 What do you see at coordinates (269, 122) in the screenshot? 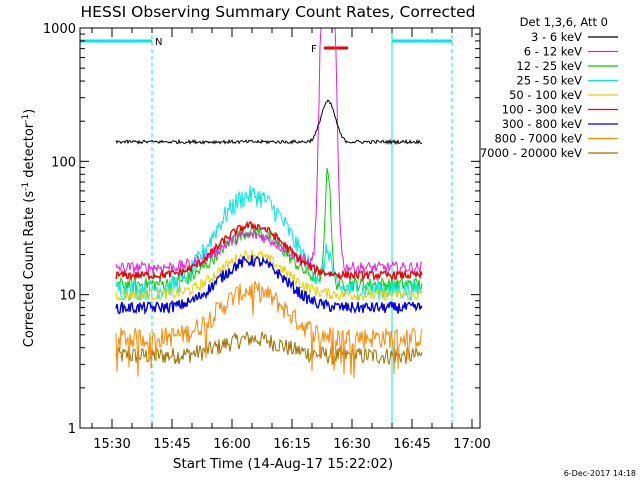
I see `series-line-3-6keV` at bounding box center [269, 122].